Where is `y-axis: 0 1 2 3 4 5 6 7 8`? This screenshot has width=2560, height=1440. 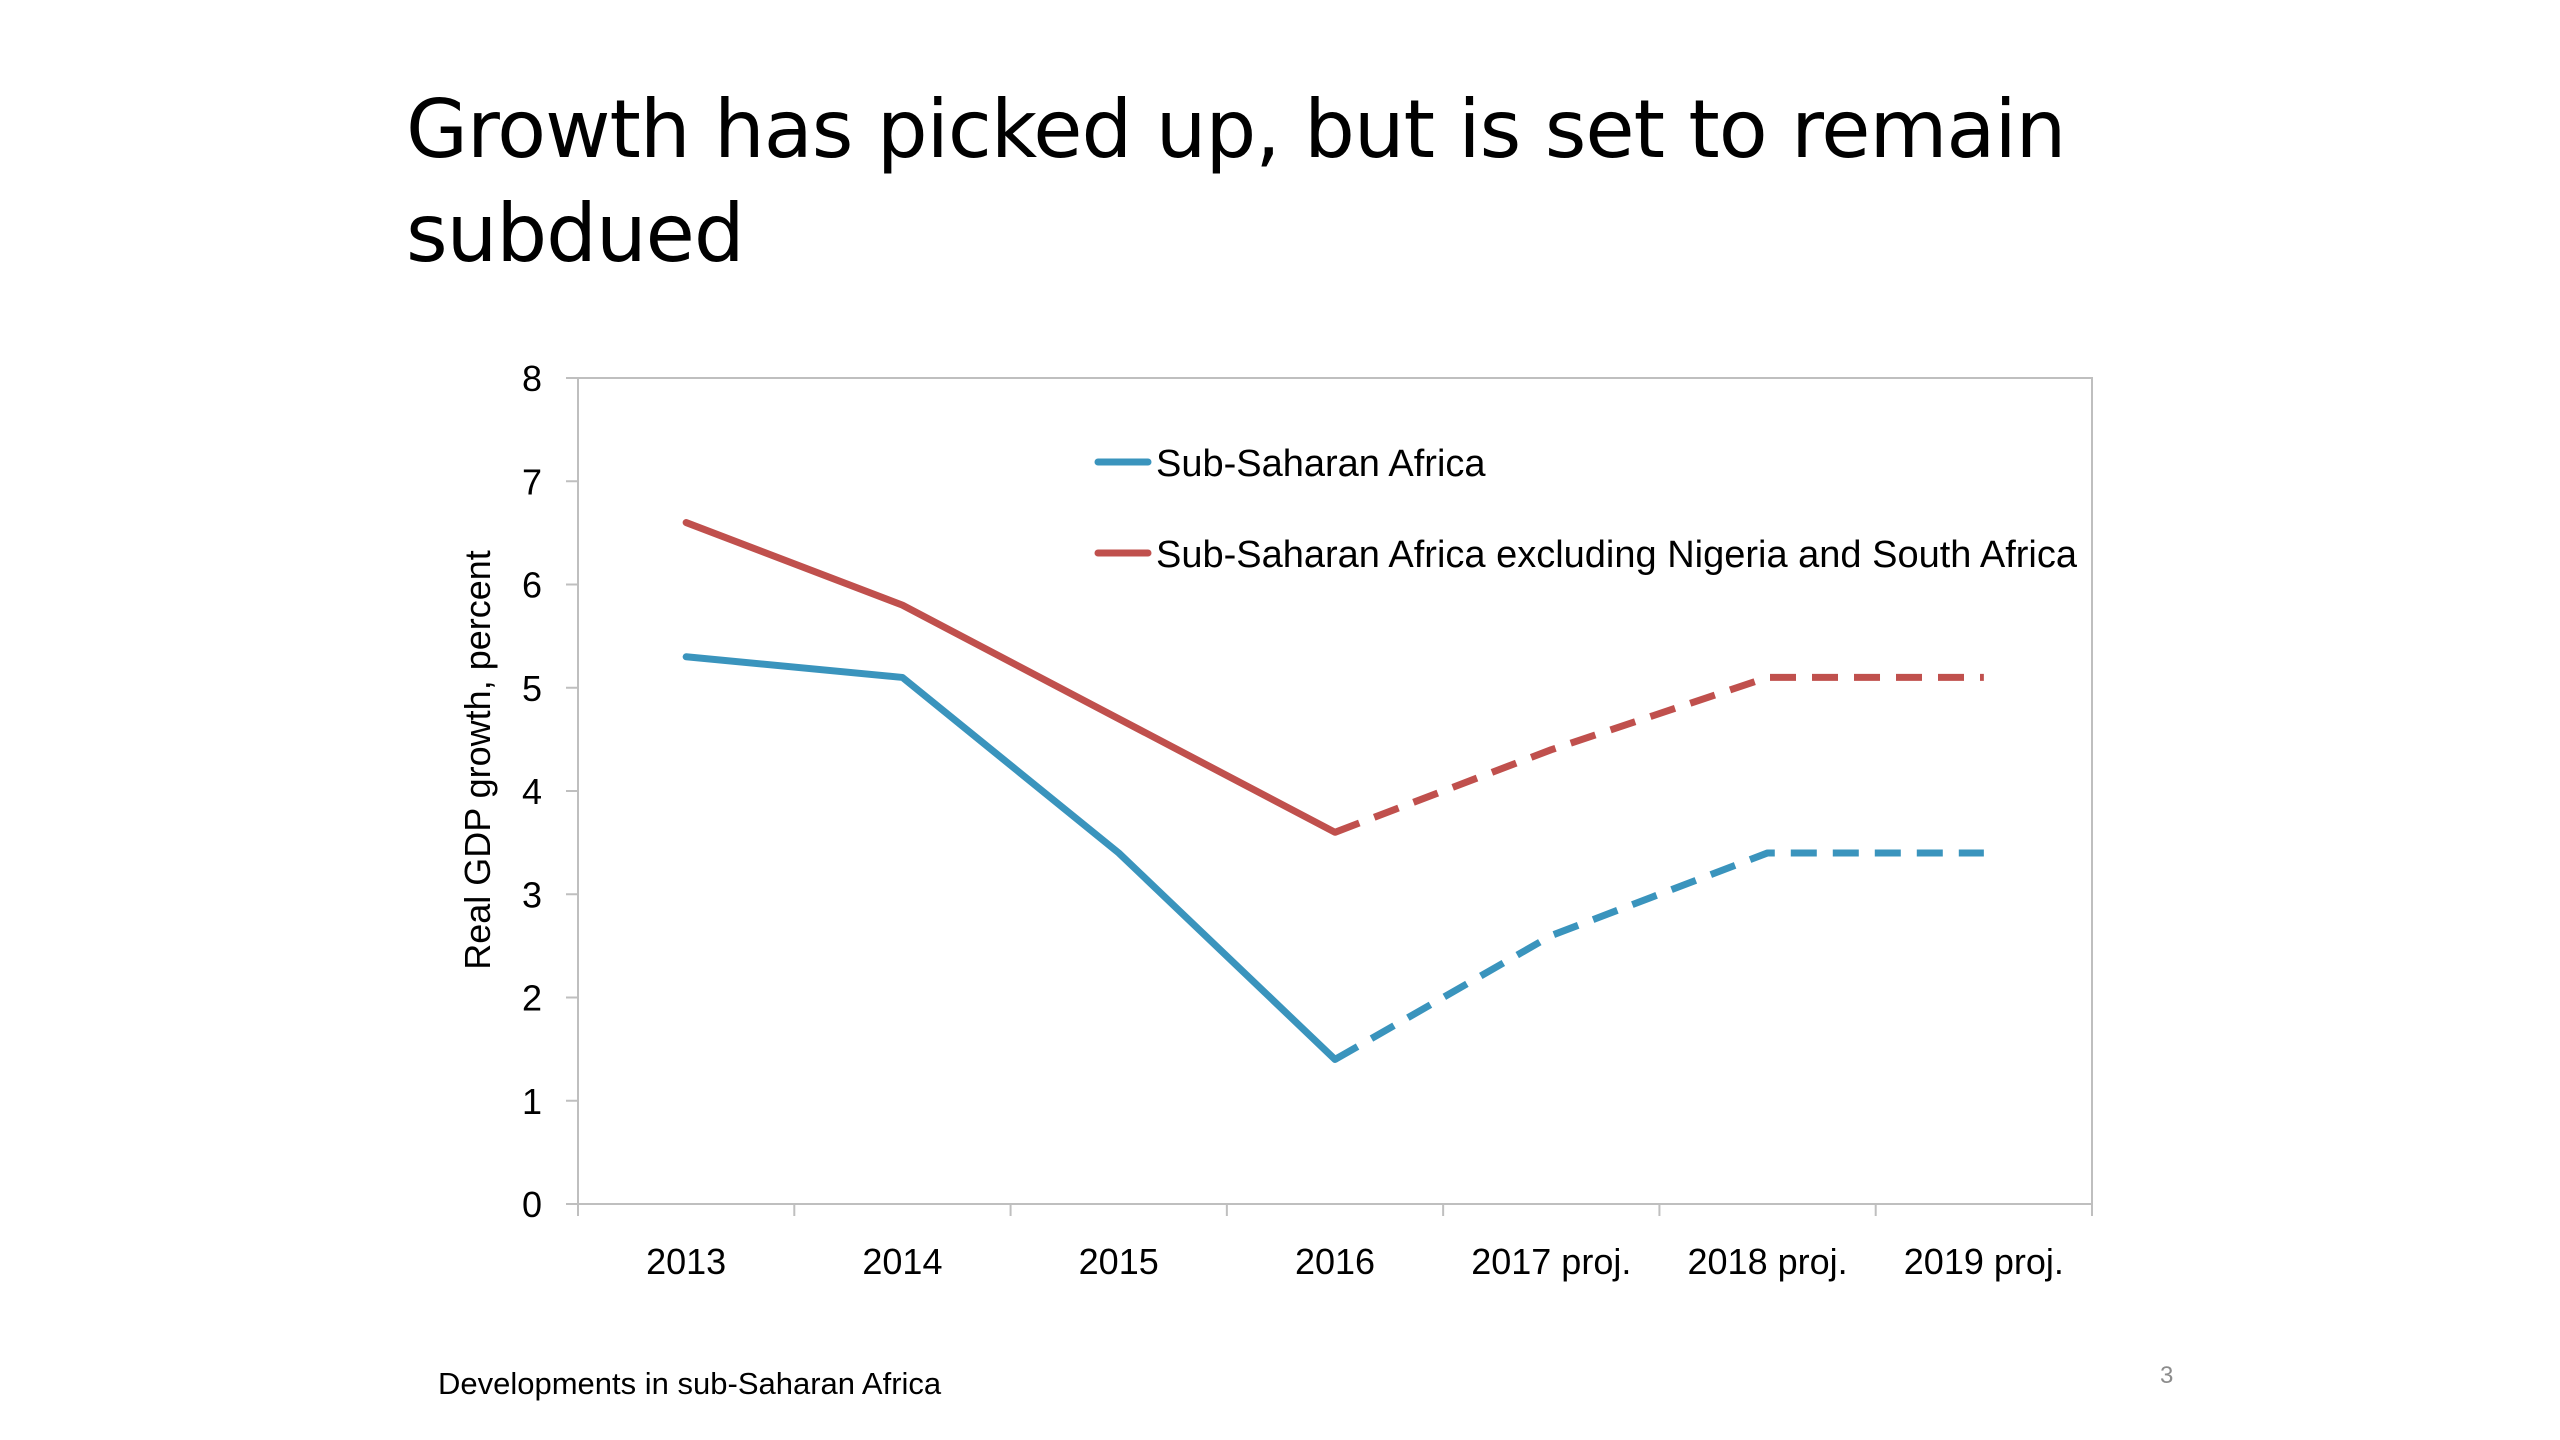 y-axis: 0 1 2 3 4 5 6 7 8 is located at coordinates (550, 791).